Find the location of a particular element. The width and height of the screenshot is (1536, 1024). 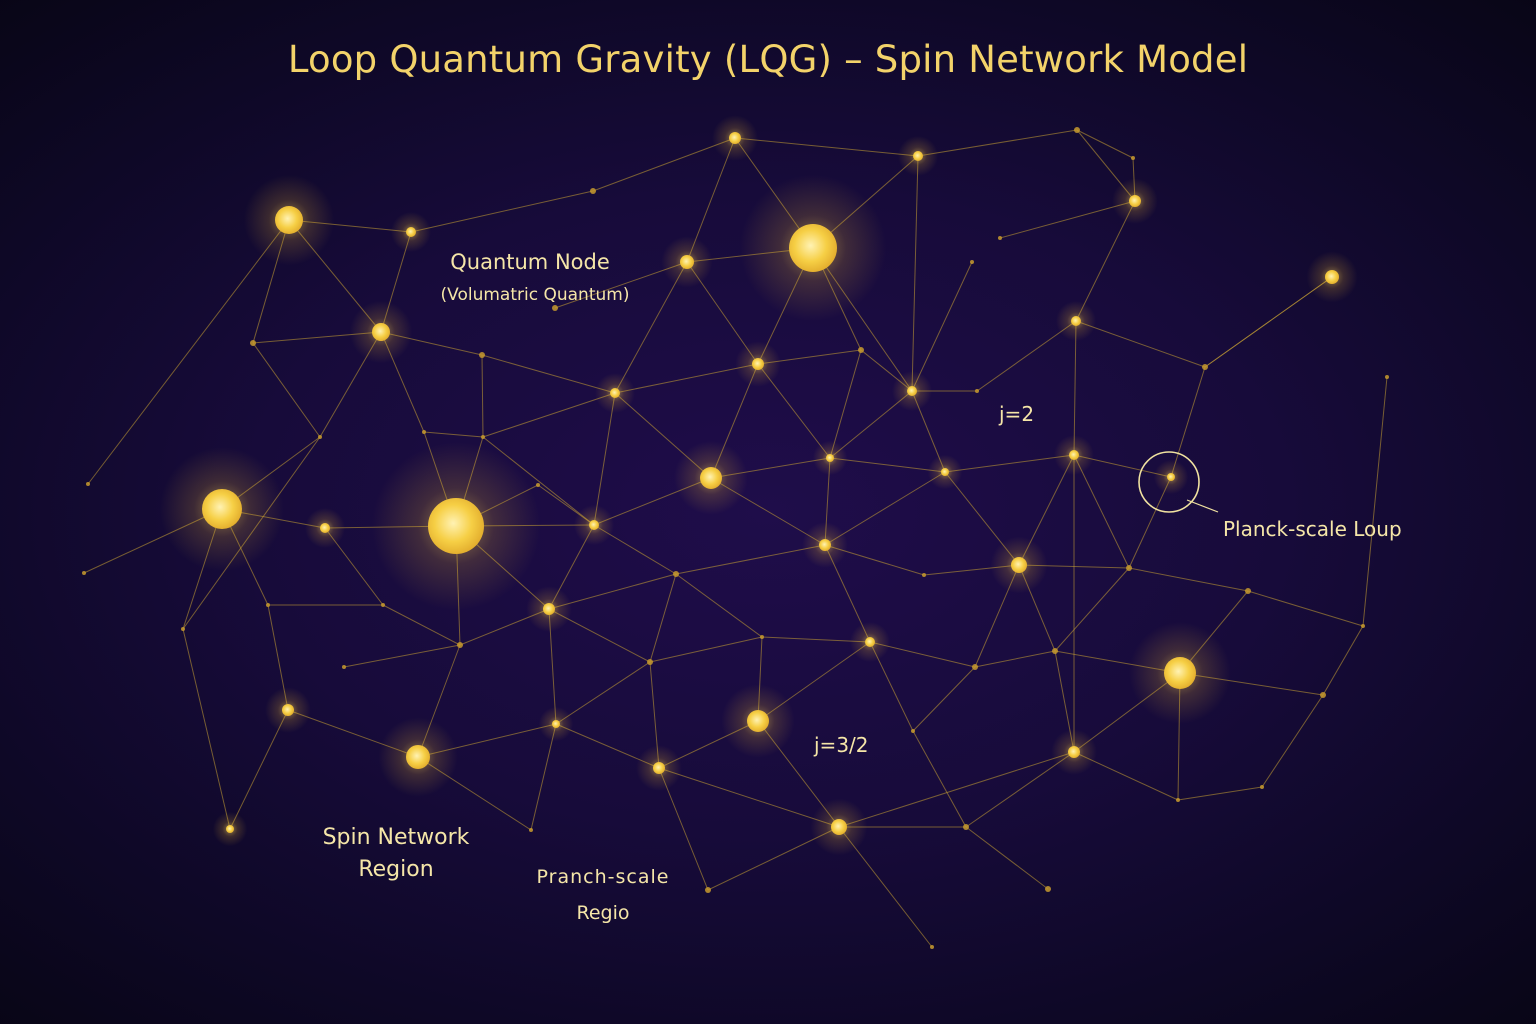

pranch-region-label-line1: Pranch-scale is located at coordinates (603, 877).